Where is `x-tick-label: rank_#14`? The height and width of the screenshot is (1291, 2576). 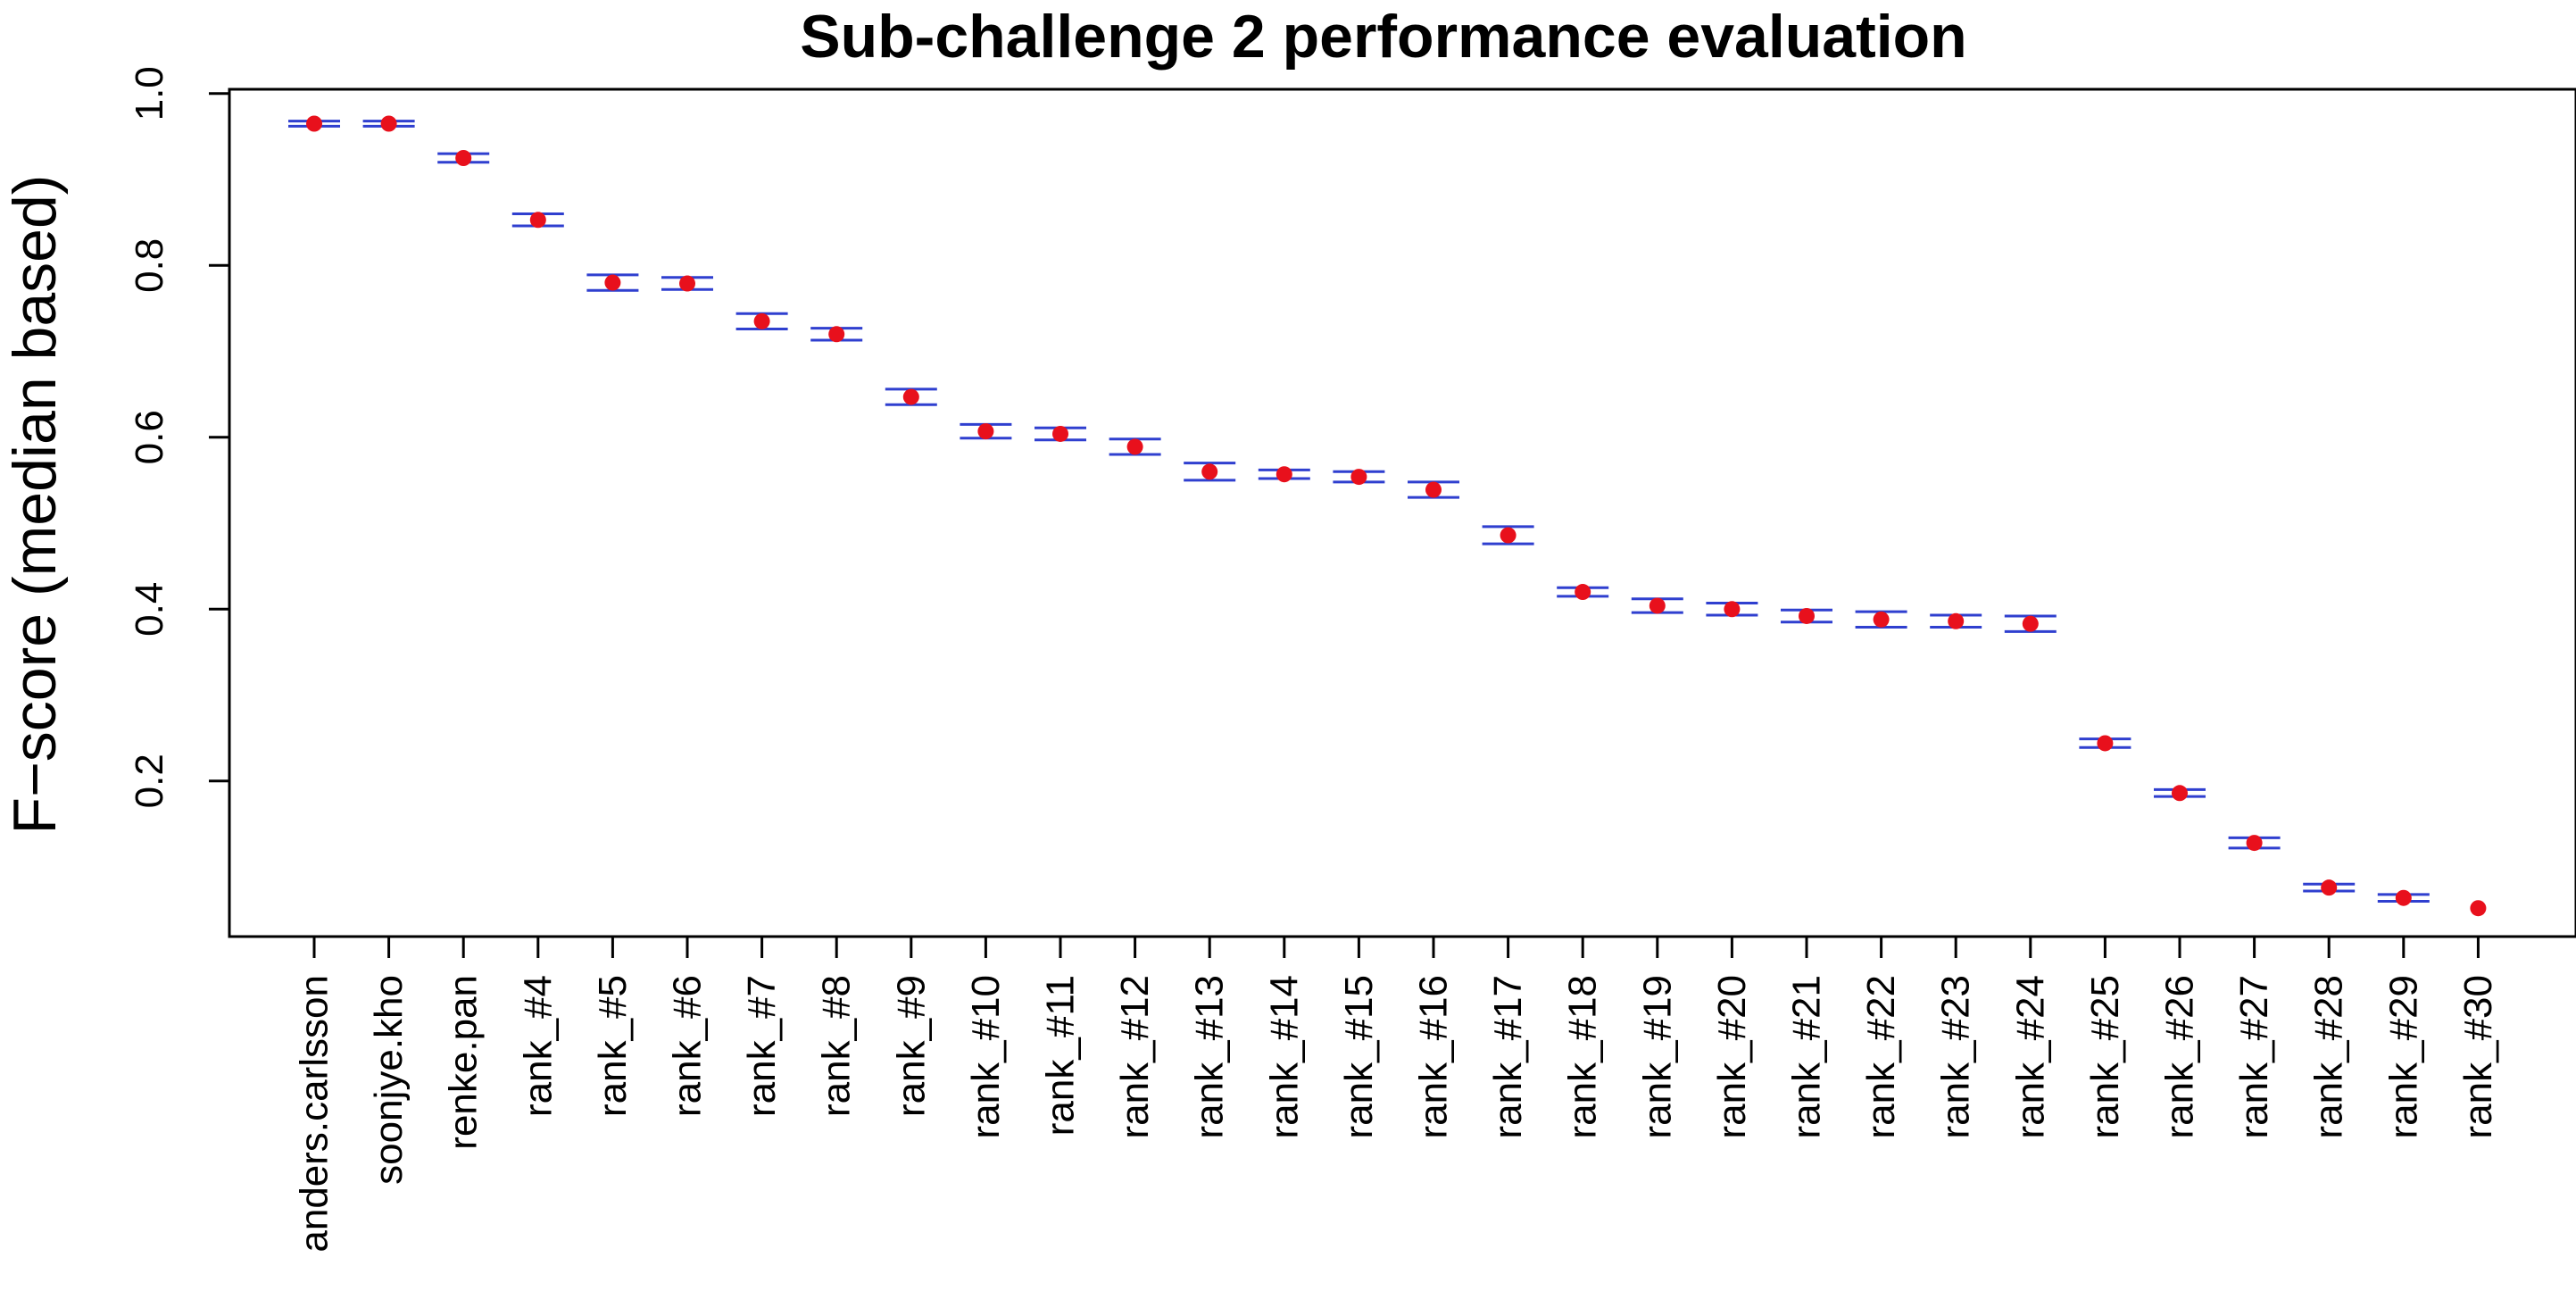 x-tick-label: rank_#14 is located at coordinates (1284, 1056).